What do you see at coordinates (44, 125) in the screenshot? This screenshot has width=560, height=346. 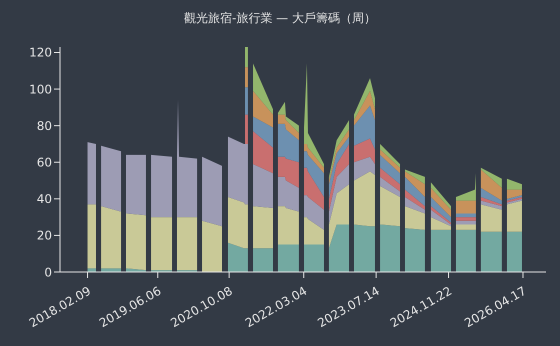 I see `y-tick-label: 80` at bounding box center [44, 125].